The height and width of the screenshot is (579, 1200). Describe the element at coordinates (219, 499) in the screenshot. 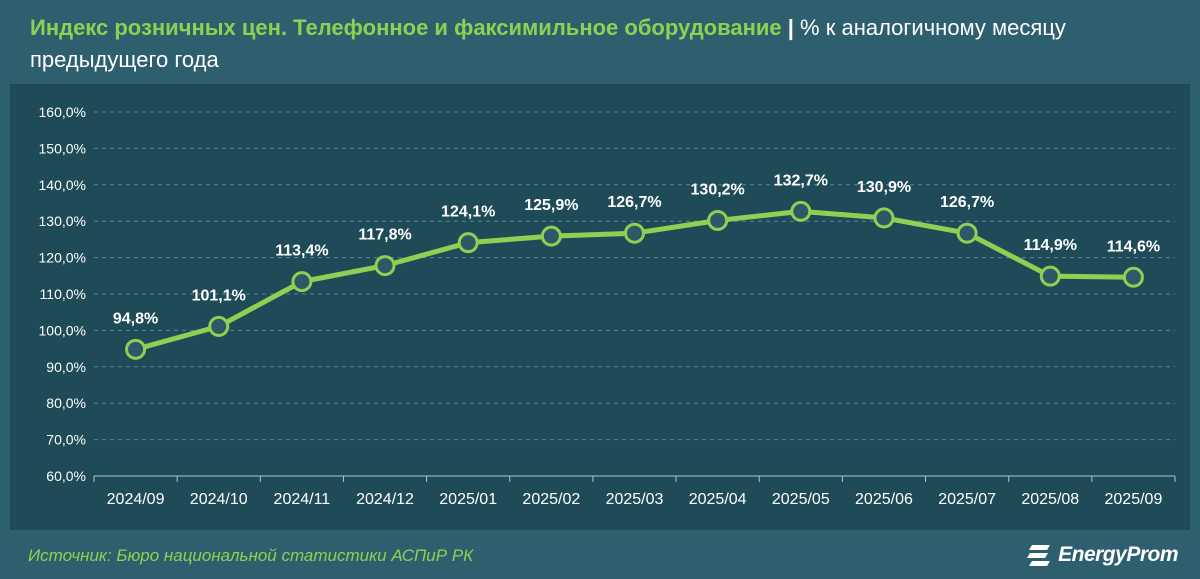

I see `x-tick-label: 2024/10` at that location.